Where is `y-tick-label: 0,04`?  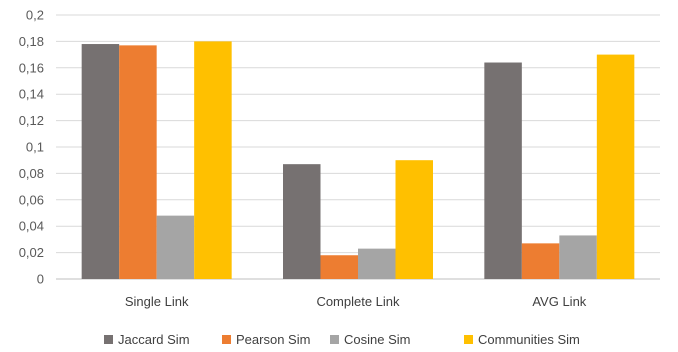
y-tick-label: 0,04 is located at coordinates (31, 226).